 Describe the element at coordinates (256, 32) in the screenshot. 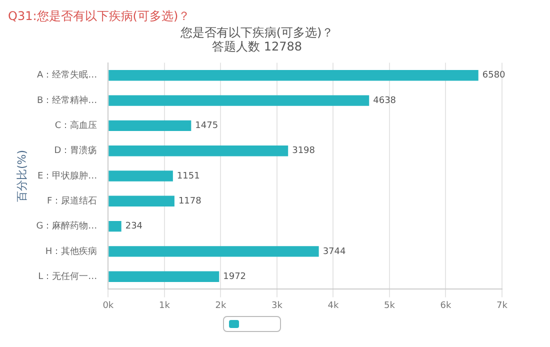

I see `chart-title: 您是否有以下疾病(可多选)？` at that location.